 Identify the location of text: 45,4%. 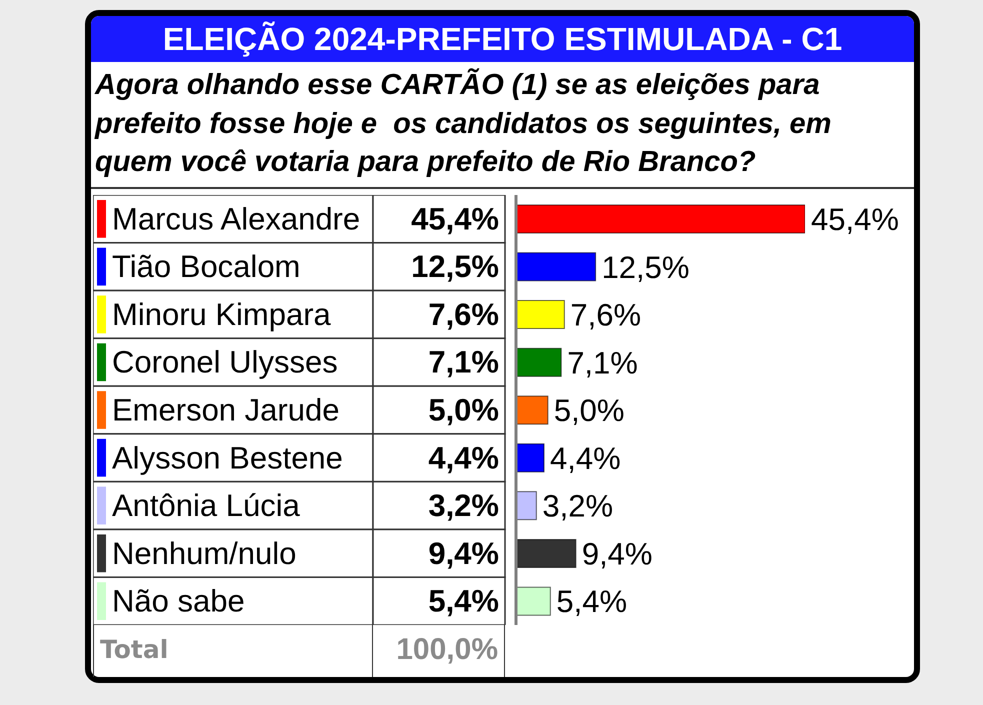
(855, 220).